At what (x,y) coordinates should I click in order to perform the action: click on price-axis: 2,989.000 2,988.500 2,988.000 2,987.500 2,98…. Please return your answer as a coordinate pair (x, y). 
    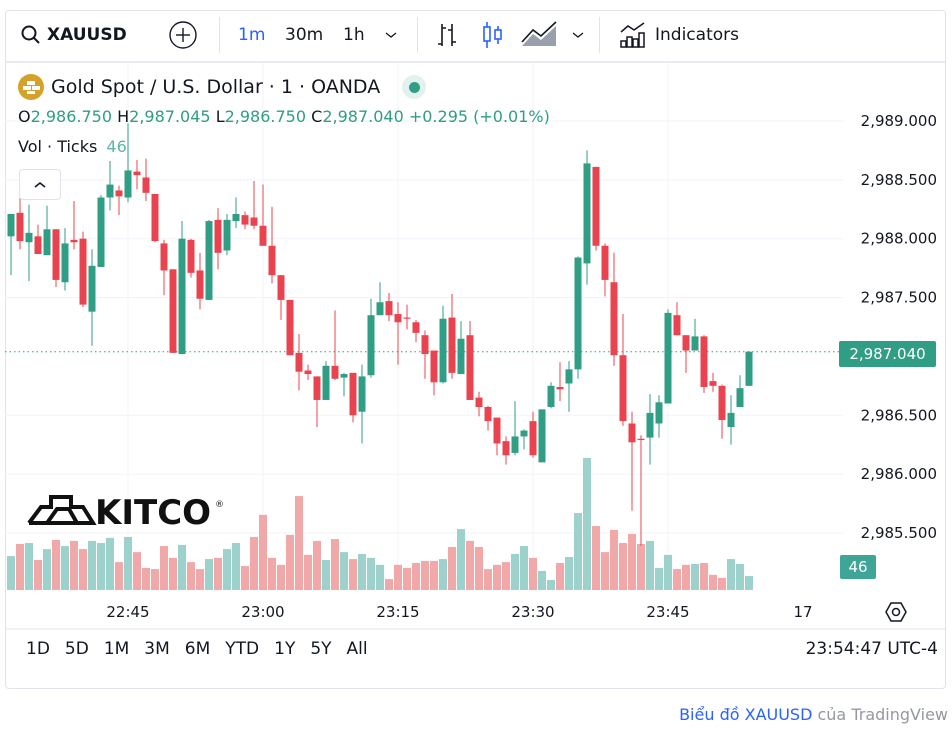
    Looking at the image, I should click on (899, 327).